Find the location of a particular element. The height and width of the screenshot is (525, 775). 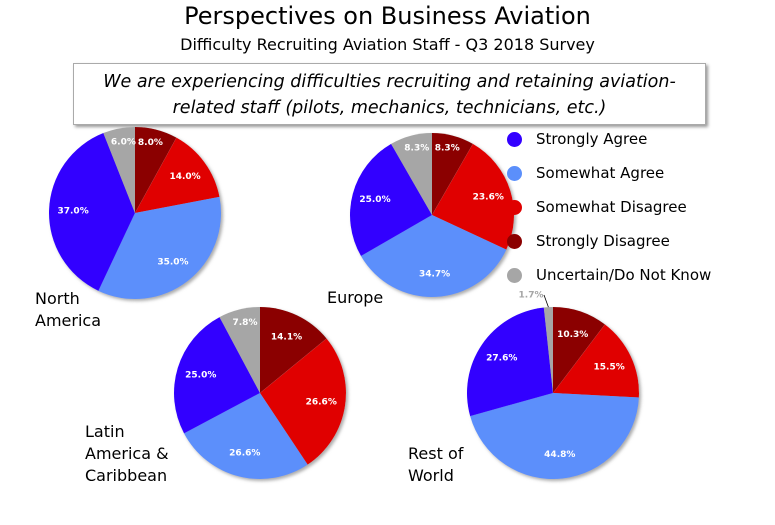

legend-item: Somewhat Agree is located at coordinates (585, 173).